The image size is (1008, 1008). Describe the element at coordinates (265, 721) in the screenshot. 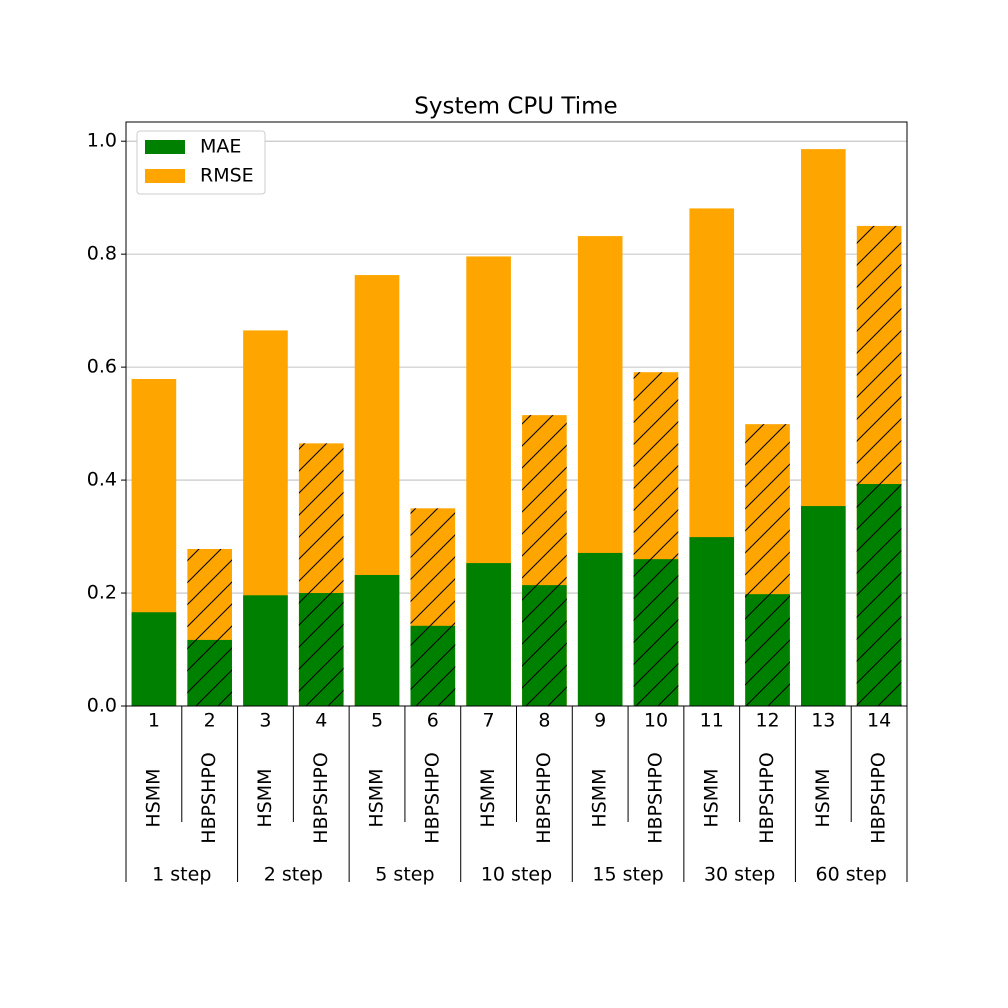

I see `x-tick-label: 3` at that location.